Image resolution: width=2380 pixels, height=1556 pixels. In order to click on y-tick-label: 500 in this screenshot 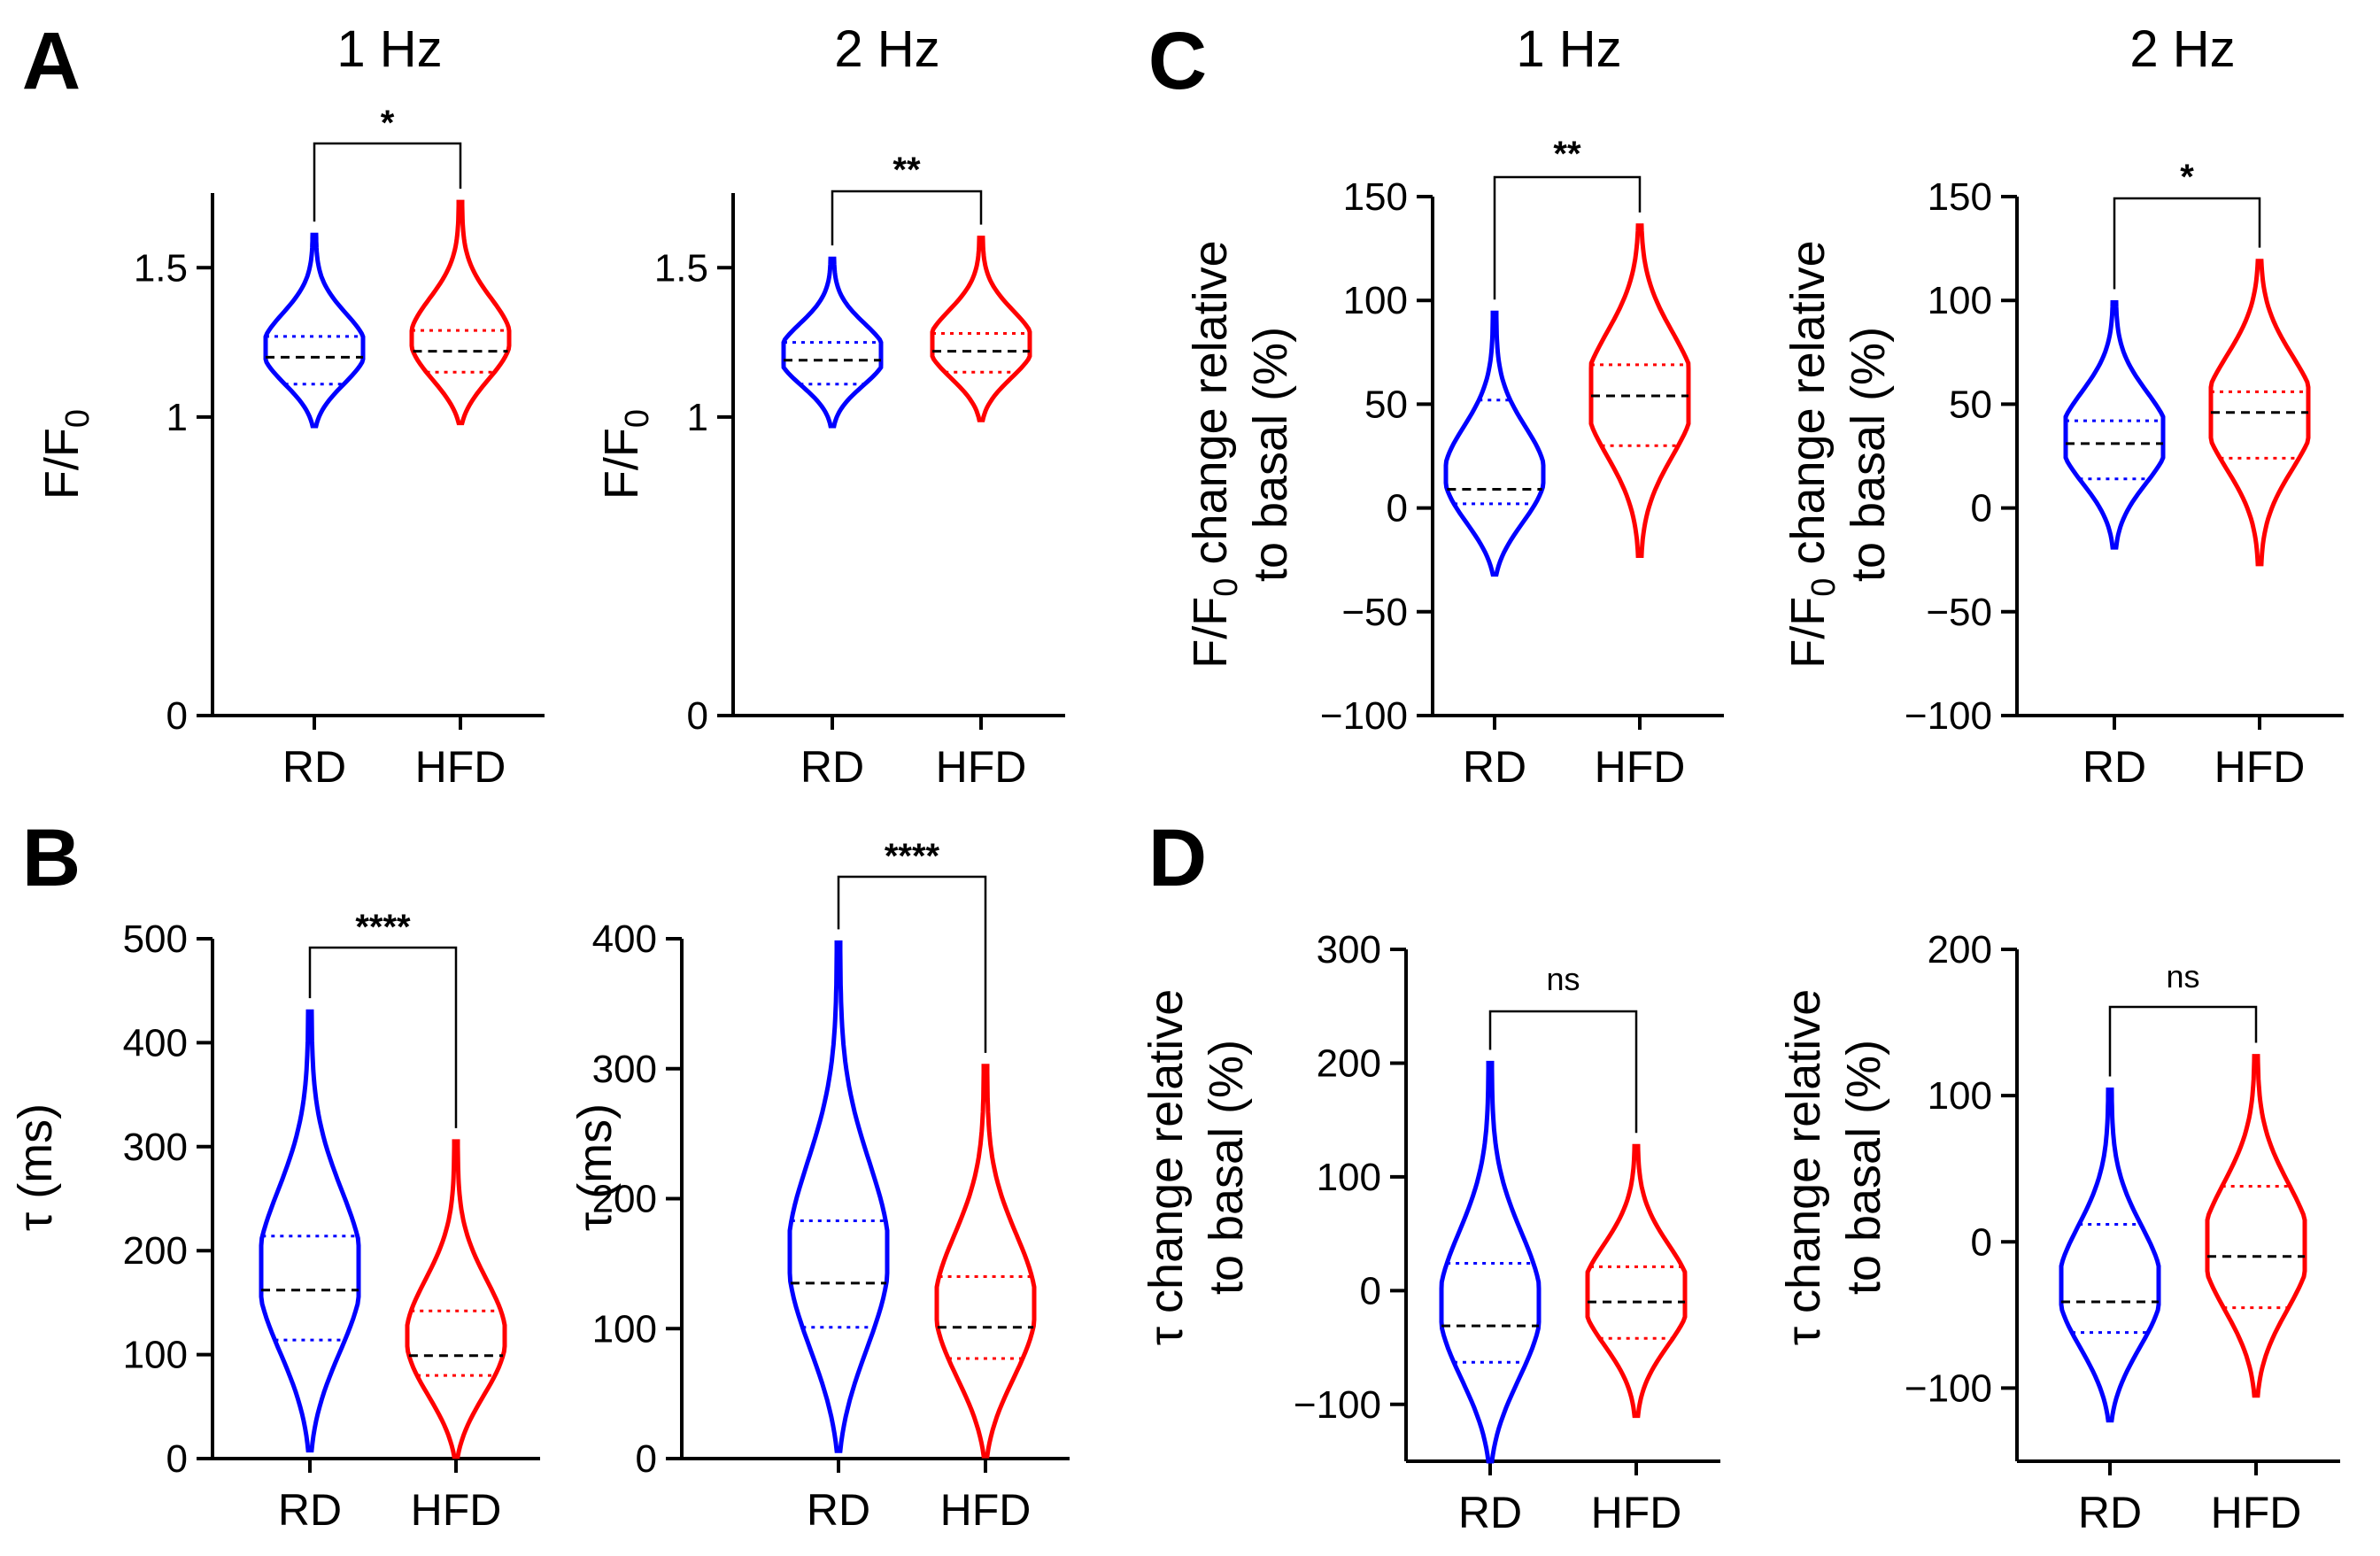, I will do `click(155, 939)`.